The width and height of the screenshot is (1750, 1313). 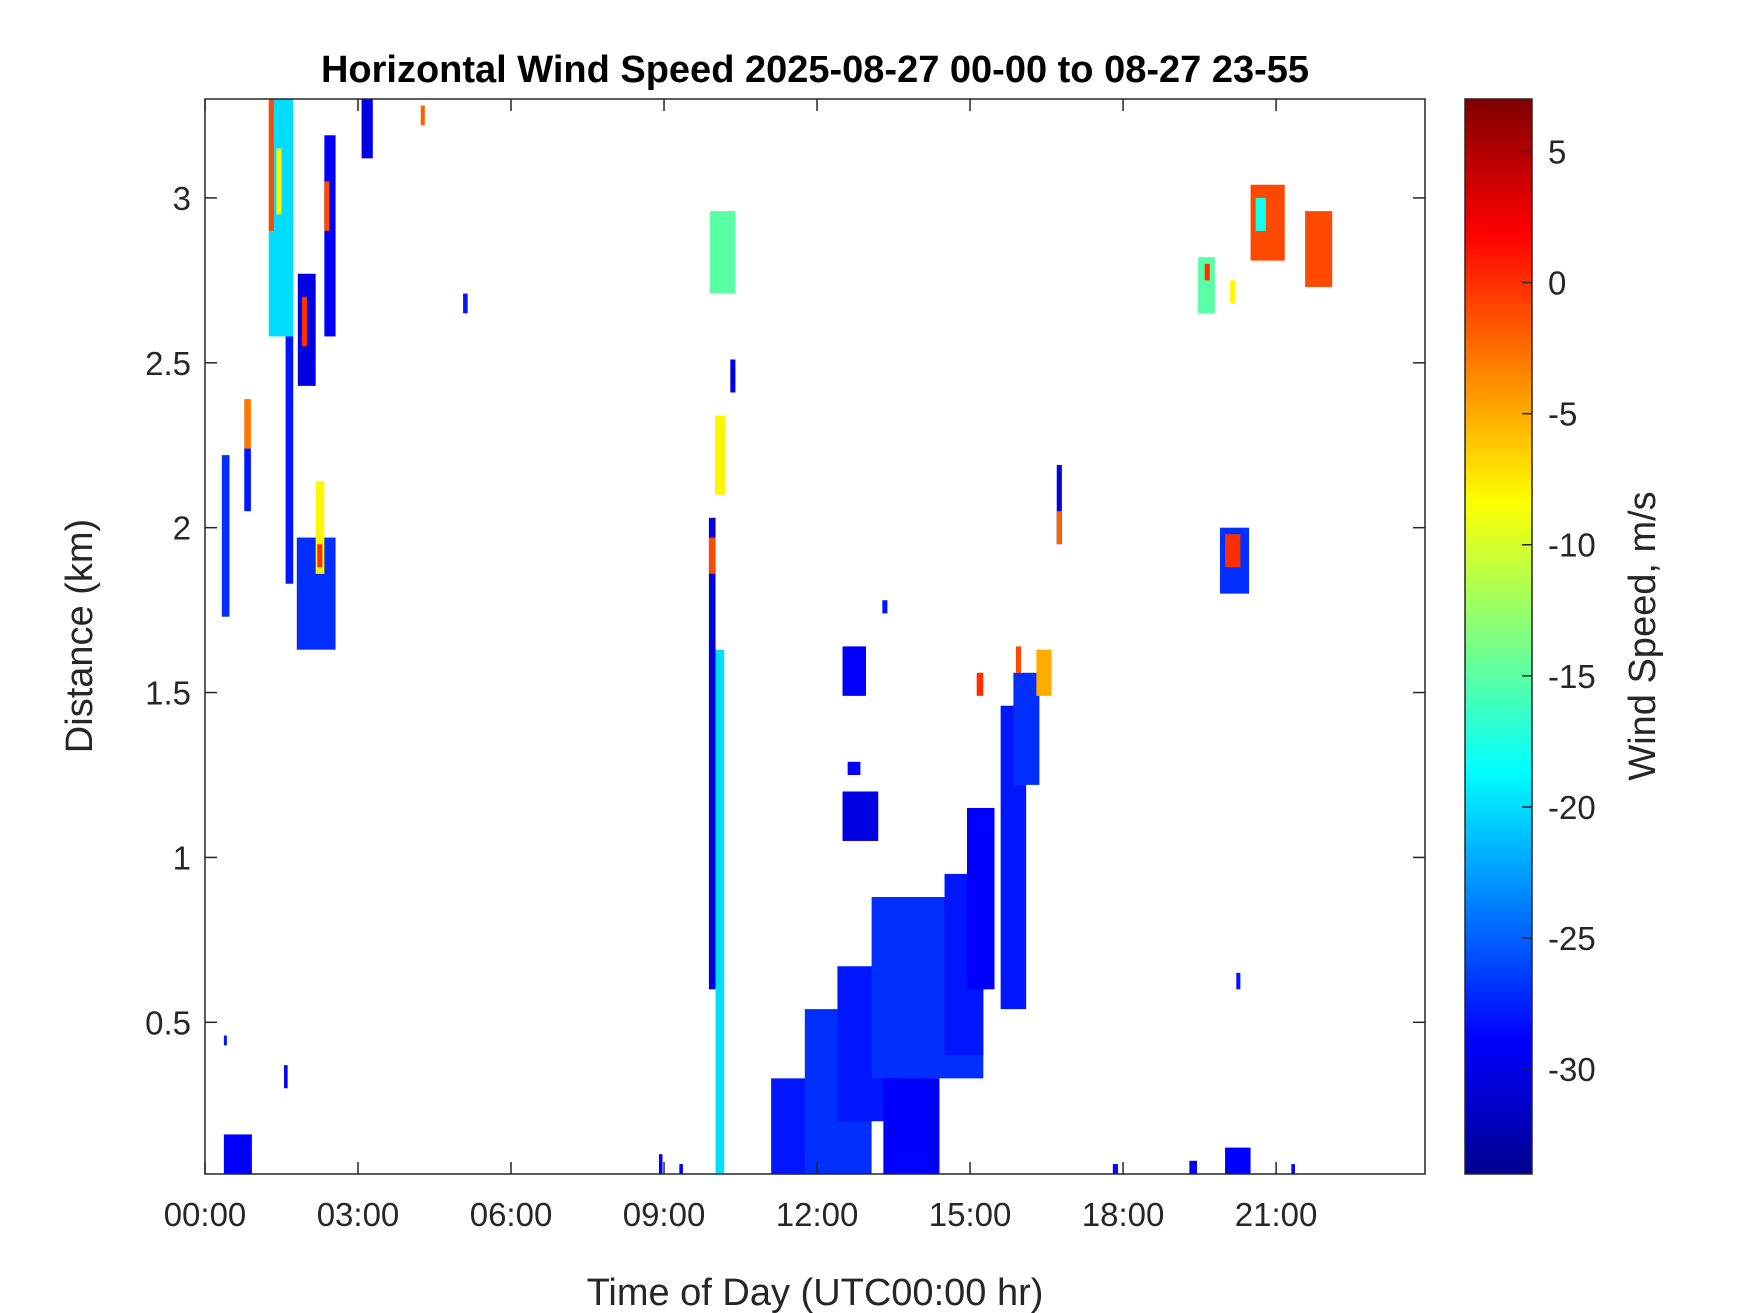 I want to click on x-tick-label: 06:00, so click(x=511, y=1214).